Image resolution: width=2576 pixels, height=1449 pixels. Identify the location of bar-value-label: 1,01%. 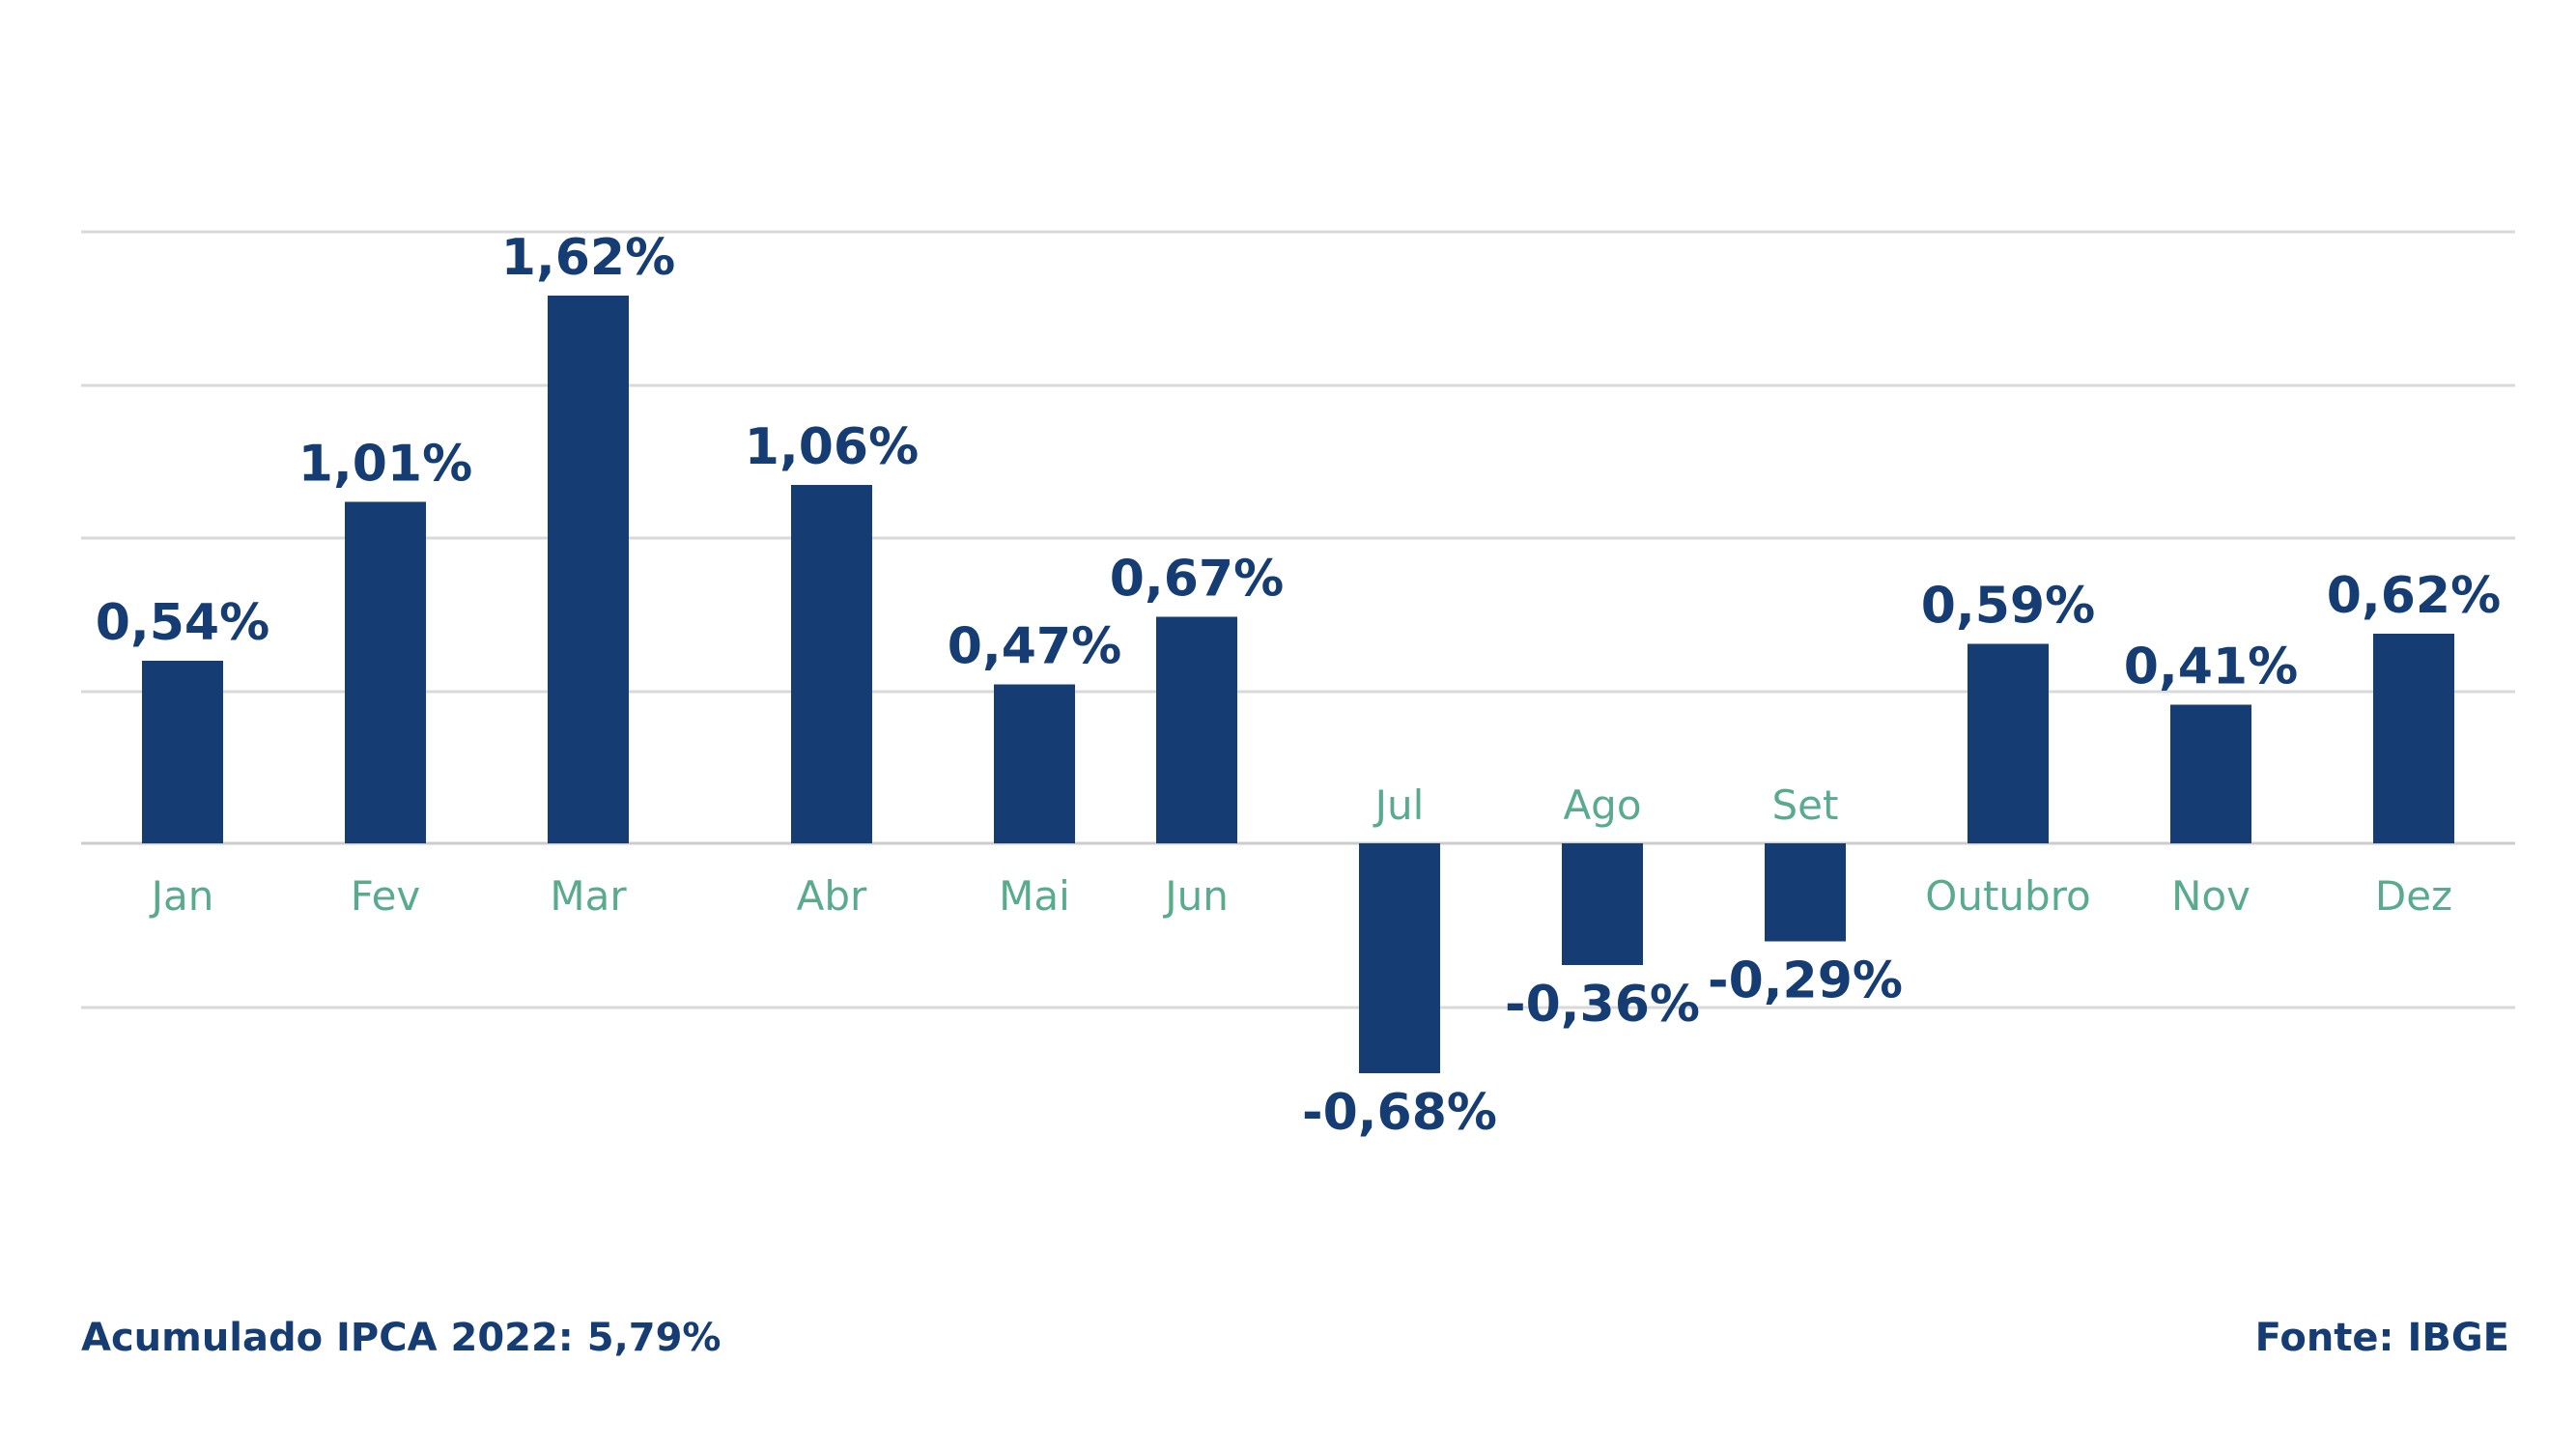
(385, 465).